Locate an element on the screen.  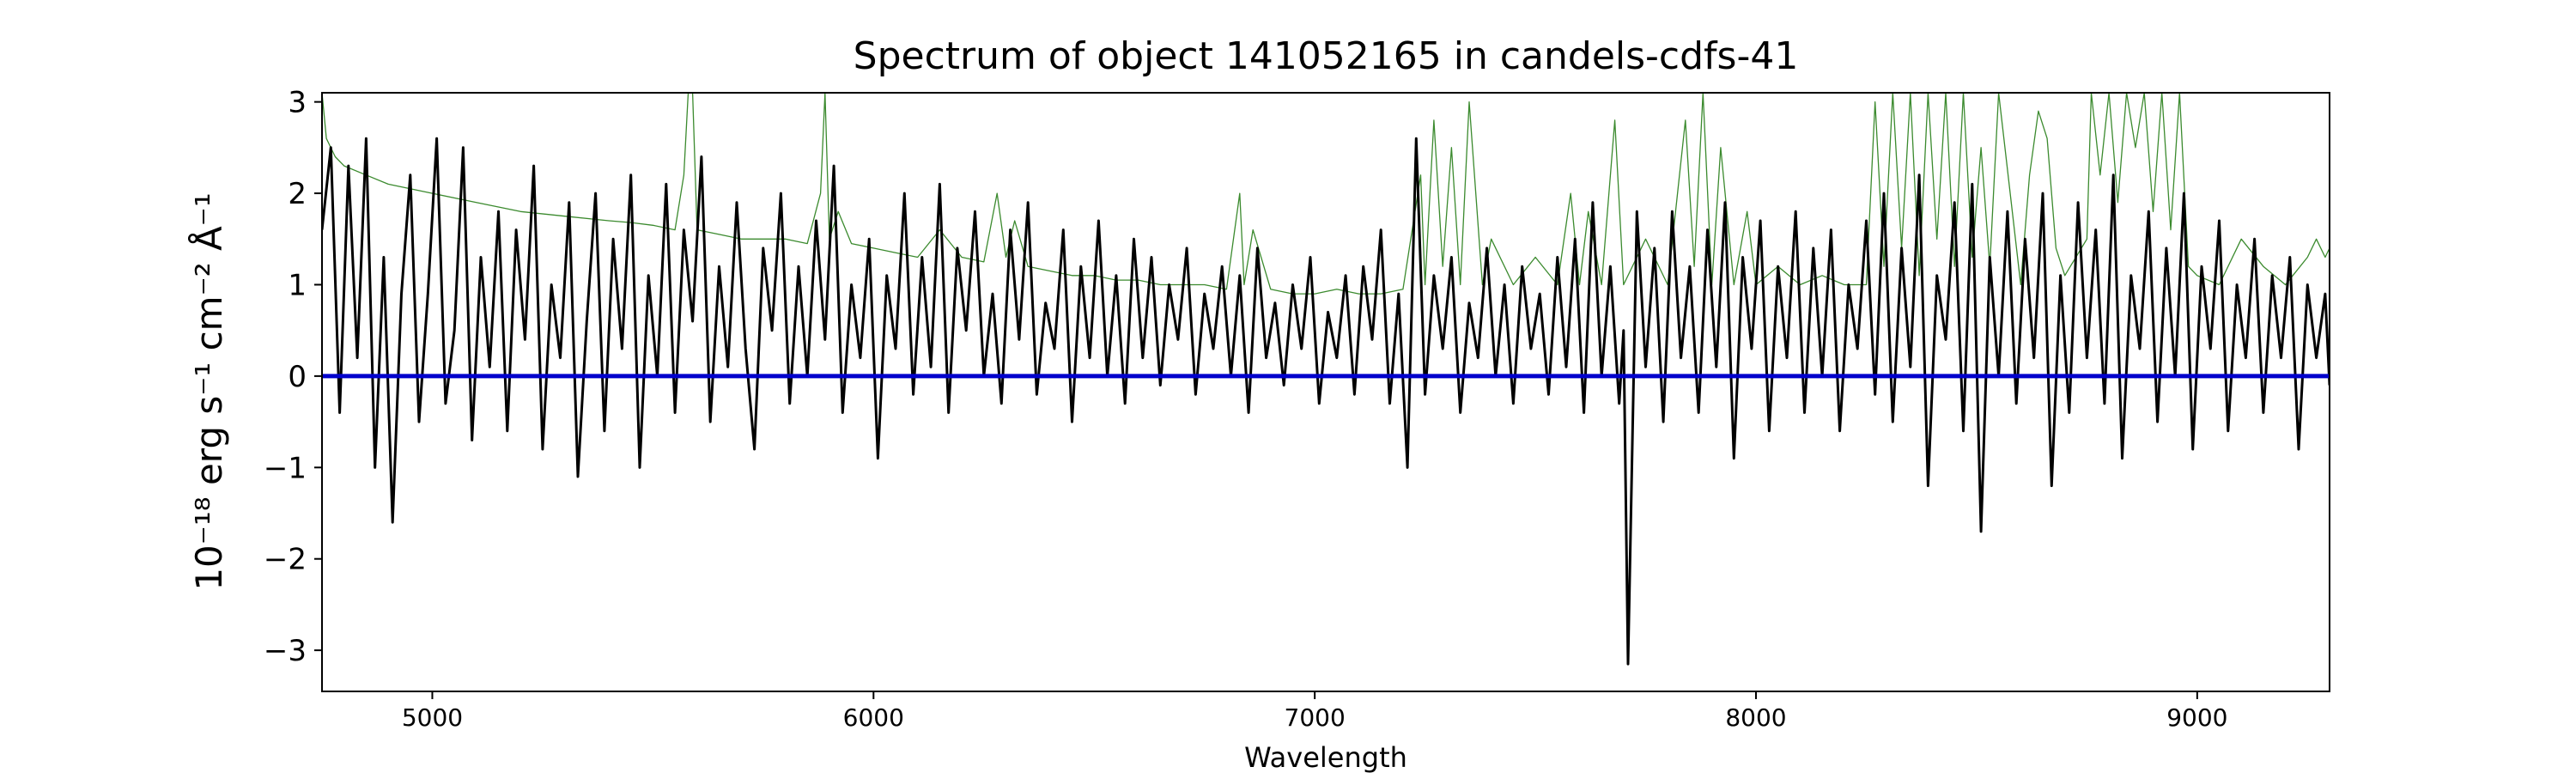
y-tick-label: −3 is located at coordinates (285, 651).